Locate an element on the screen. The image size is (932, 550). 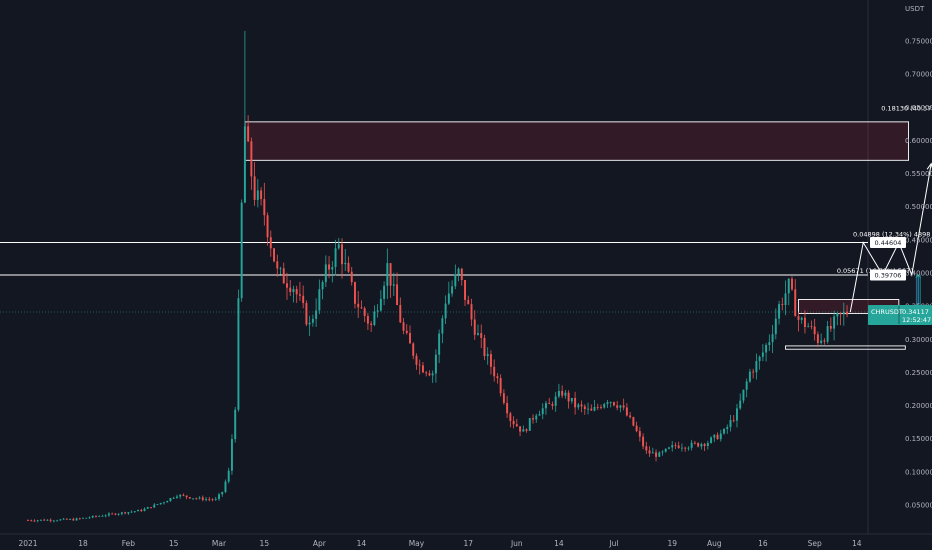
x-tick-label: 14 is located at coordinates (559, 543).